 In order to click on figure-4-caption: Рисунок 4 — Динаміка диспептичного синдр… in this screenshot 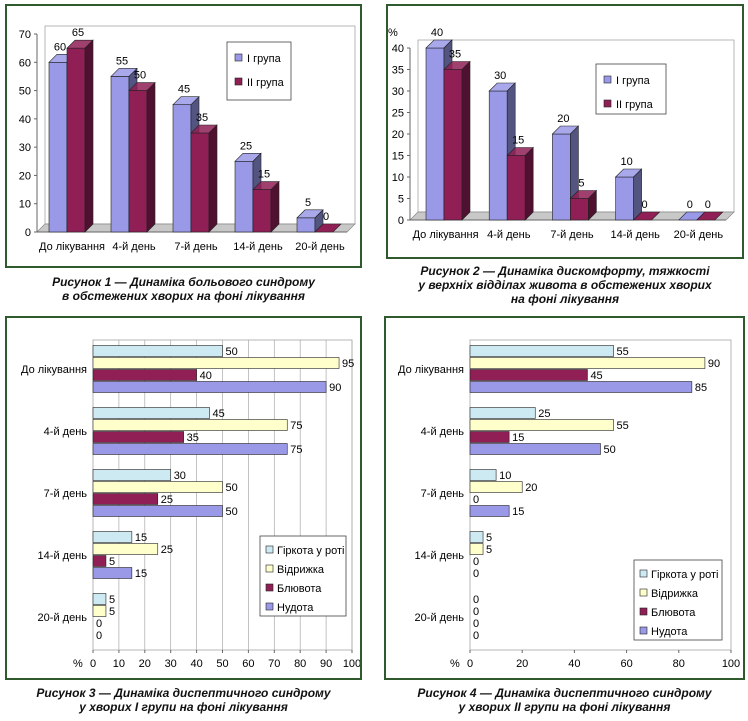, I will do `click(564, 700)`.